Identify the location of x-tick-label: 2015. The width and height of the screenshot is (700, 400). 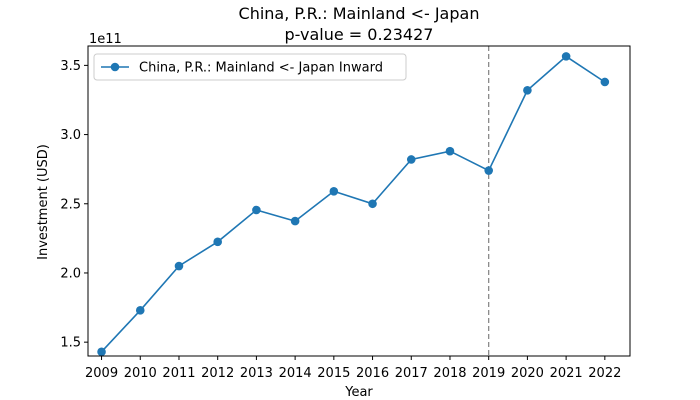
(333, 373).